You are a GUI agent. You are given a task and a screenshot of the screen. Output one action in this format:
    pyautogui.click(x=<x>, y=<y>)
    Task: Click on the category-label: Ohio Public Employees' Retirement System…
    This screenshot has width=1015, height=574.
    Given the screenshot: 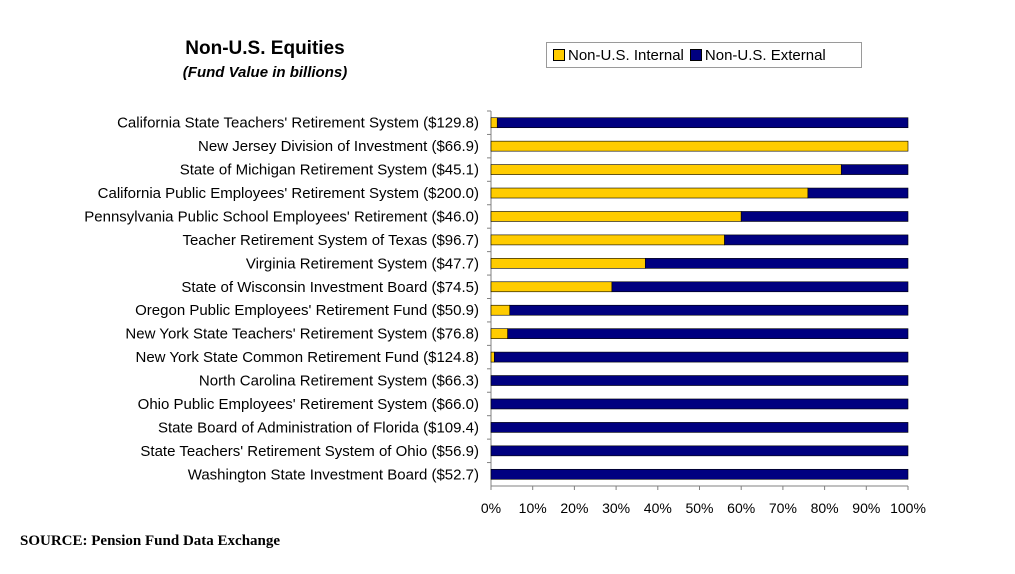 What is the action you would take?
    pyautogui.click(x=308, y=404)
    